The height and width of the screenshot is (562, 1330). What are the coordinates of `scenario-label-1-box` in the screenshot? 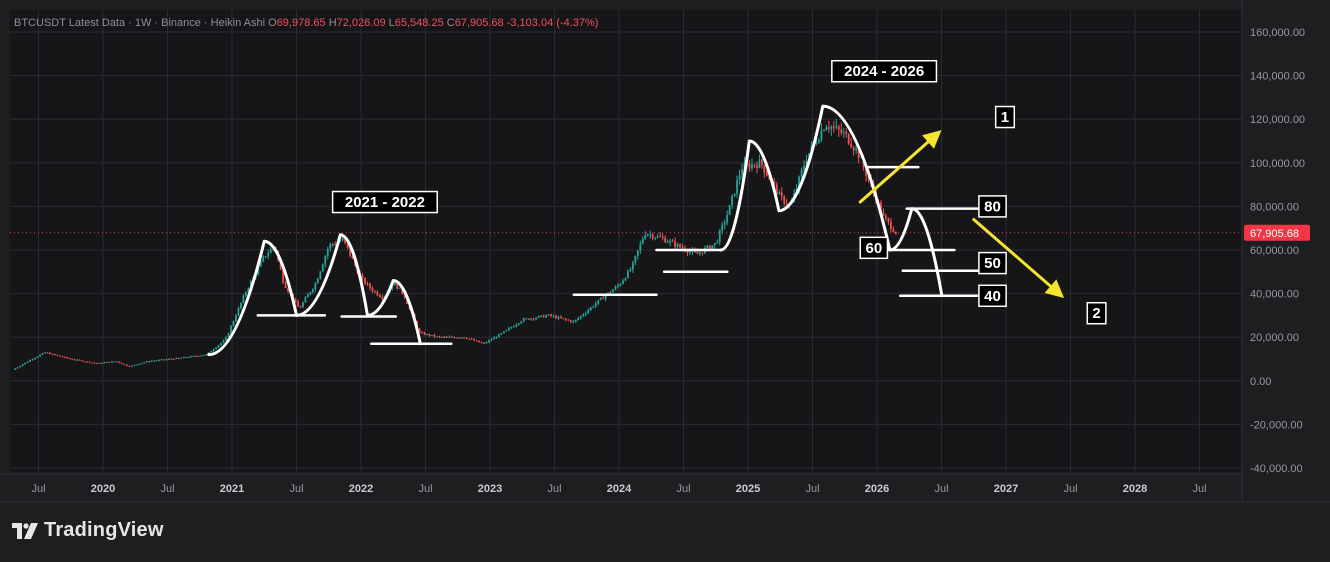 It's located at (1005, 117).